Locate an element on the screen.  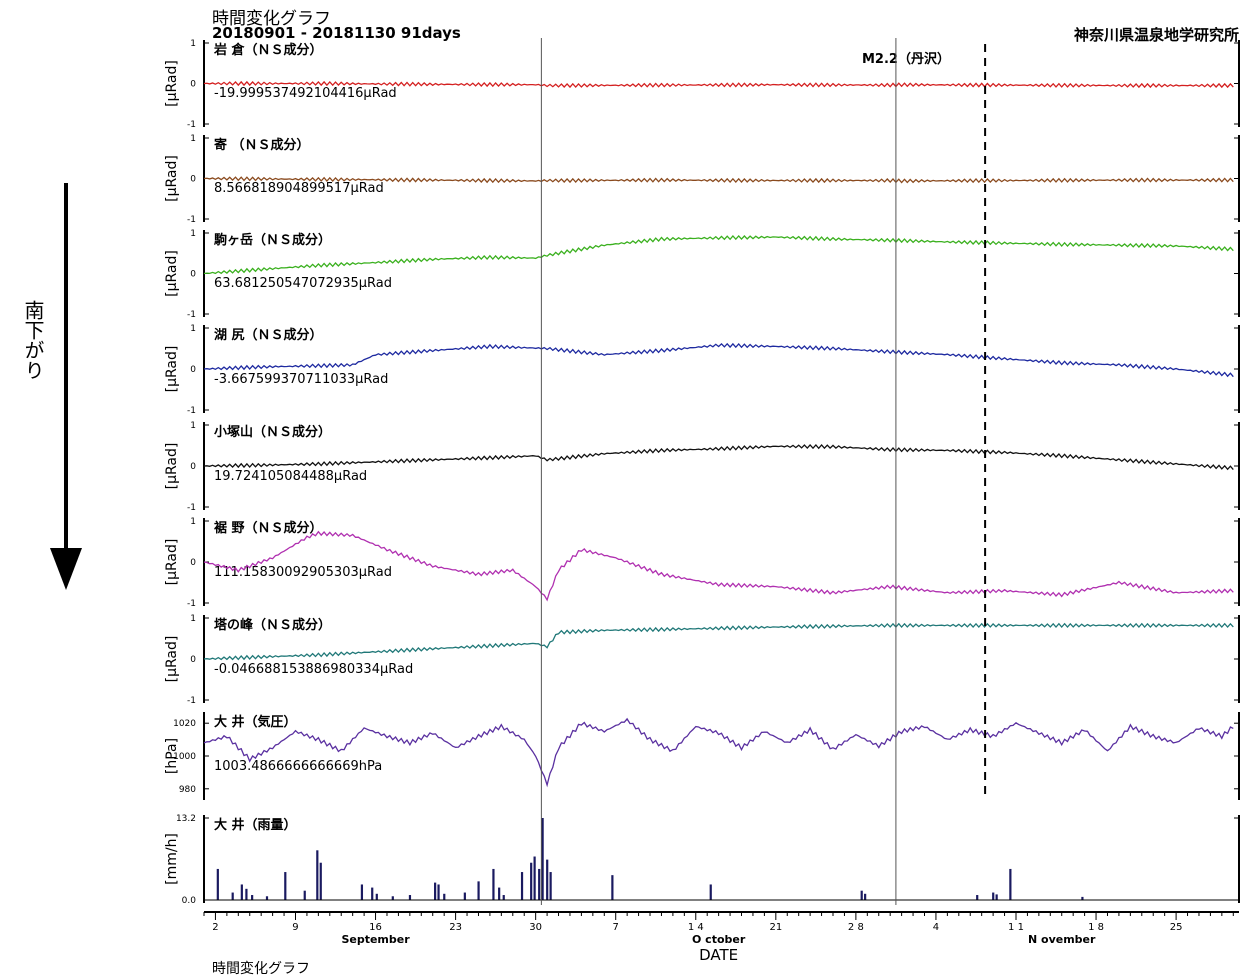
y-tick-label: 1000 is located at coordinates (184, 757).